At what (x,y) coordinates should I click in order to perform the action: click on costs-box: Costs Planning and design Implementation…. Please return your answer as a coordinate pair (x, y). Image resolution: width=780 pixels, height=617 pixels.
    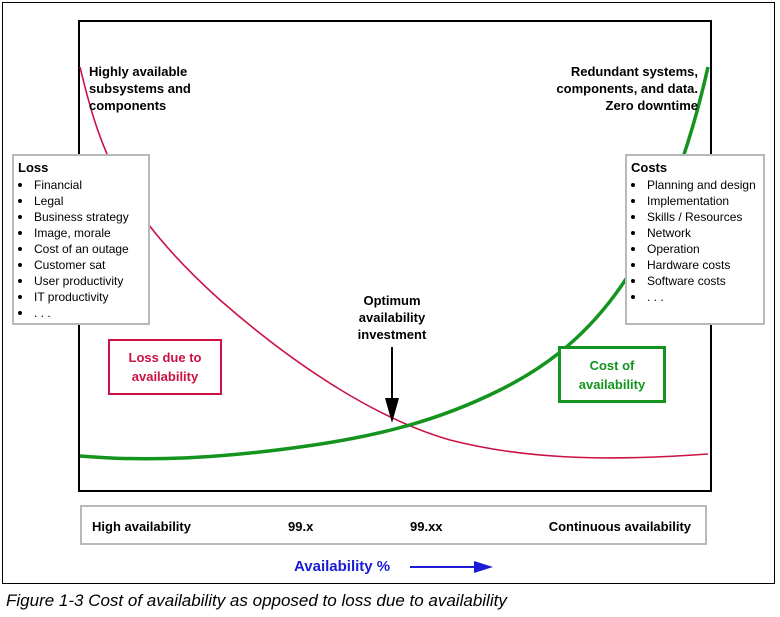
    Looking at the image, I should click on (695, 239).